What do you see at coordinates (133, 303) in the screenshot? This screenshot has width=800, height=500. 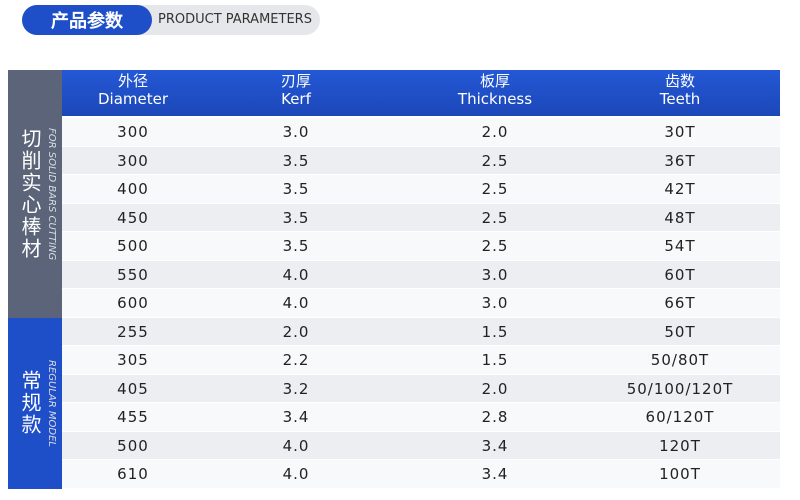 I see `table-cell: 600` at bounding box center [133, 303].